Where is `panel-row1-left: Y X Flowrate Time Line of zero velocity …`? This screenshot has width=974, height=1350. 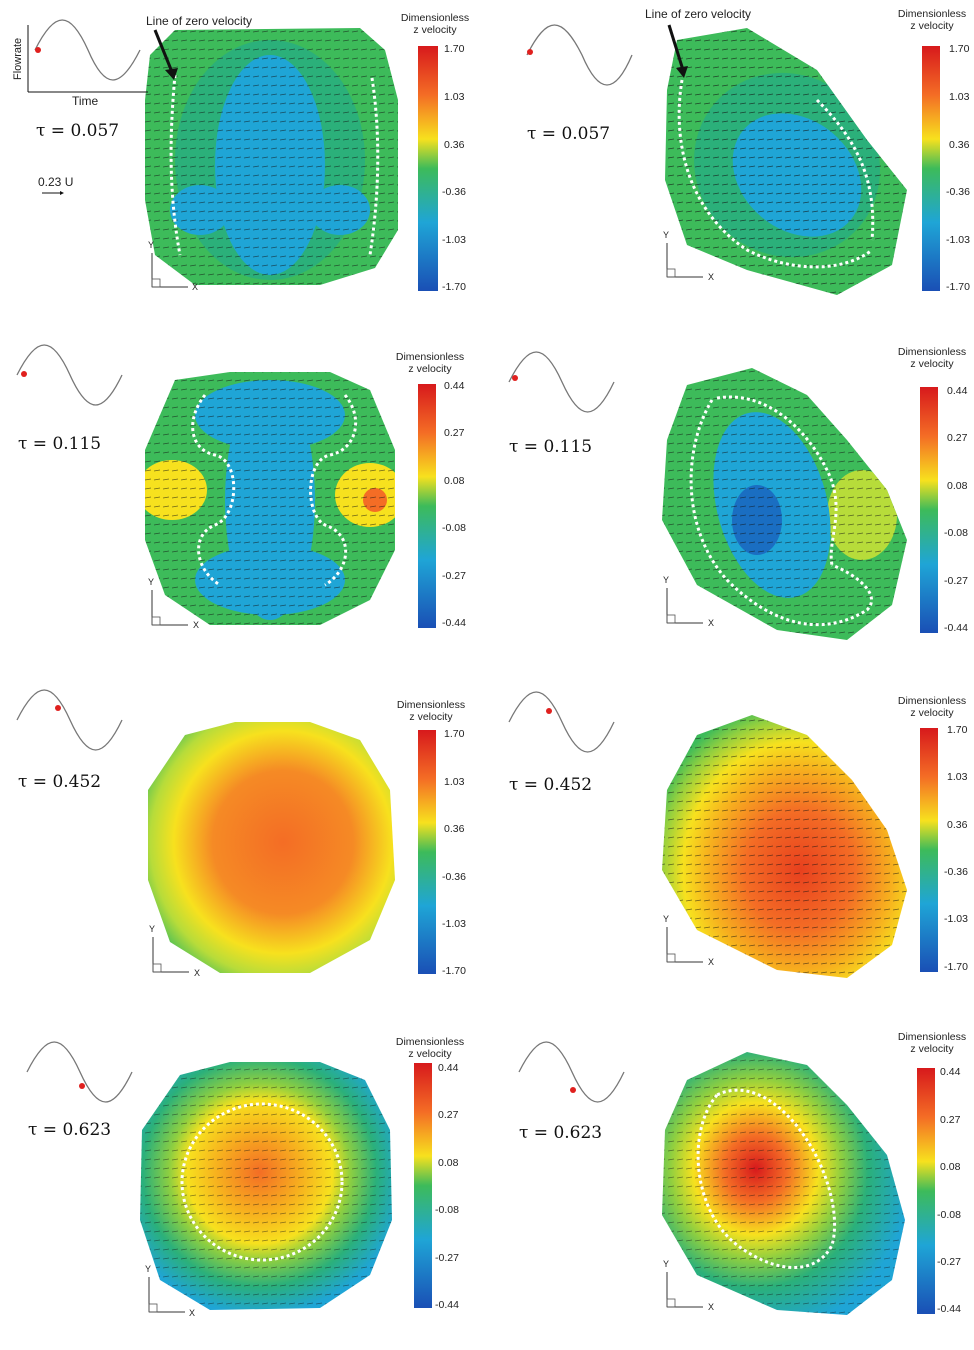 panel-row1-left: Y X Flowrate Time Line of zero velocity … is located at coordinates (243, 165).